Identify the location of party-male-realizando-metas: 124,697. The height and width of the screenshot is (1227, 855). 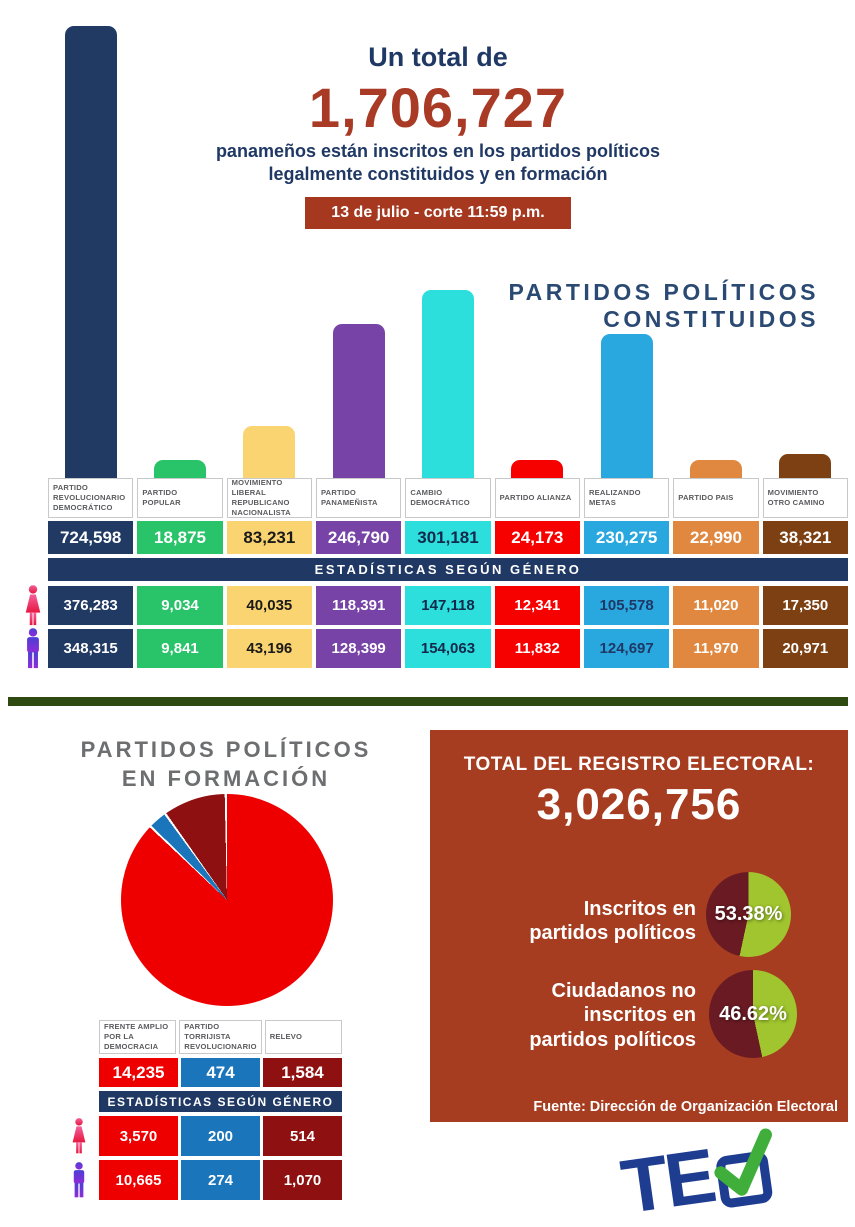
(626, 648).